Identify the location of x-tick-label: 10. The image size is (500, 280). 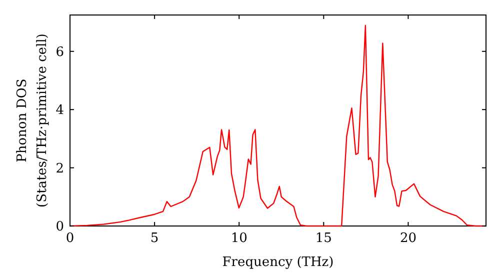
(239, 238).